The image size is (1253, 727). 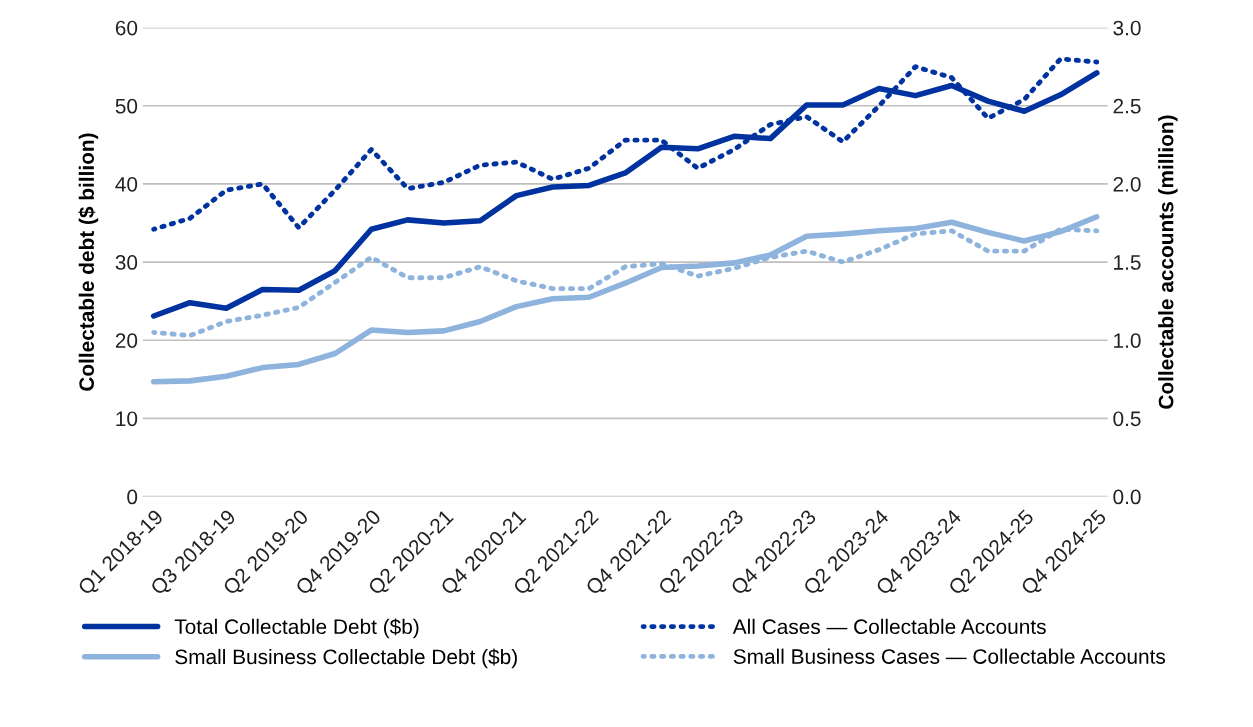 I want to click on y2-tick-label: 0.0, so click(x=1127, y=497).